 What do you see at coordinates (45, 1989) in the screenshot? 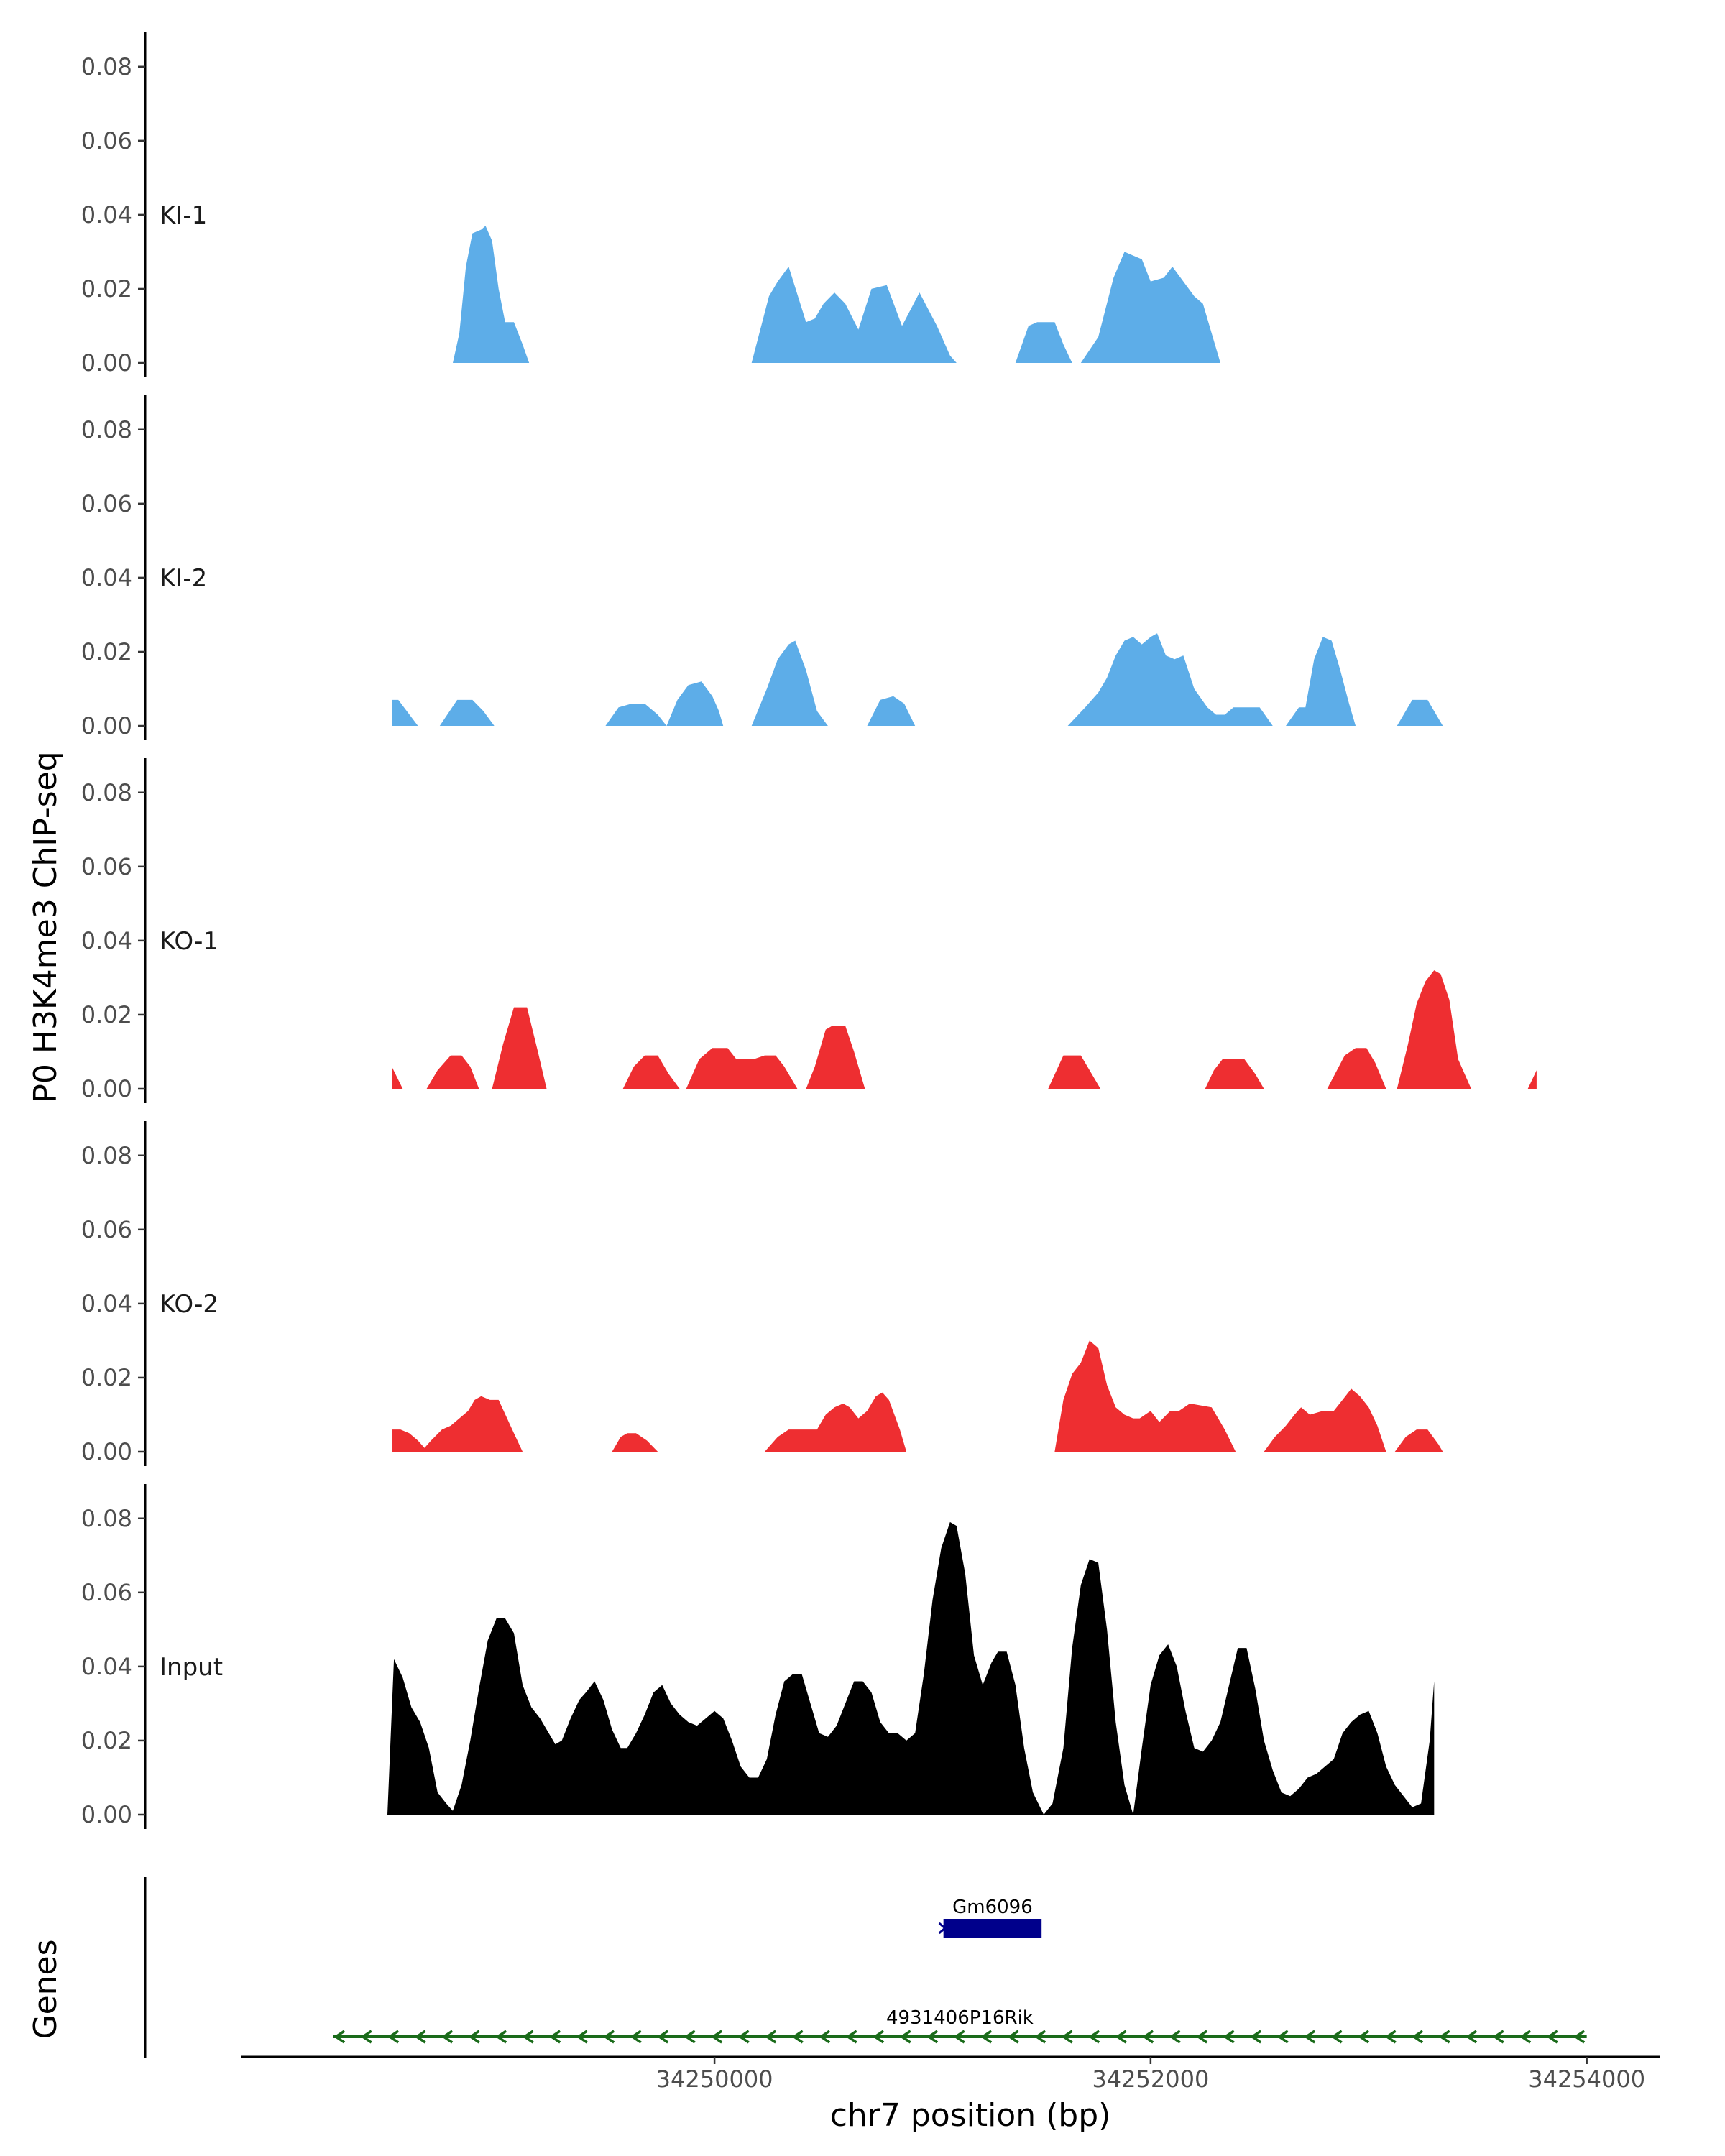
I see `genes-axis-title: Genes` at bounding box center [45, 1989].